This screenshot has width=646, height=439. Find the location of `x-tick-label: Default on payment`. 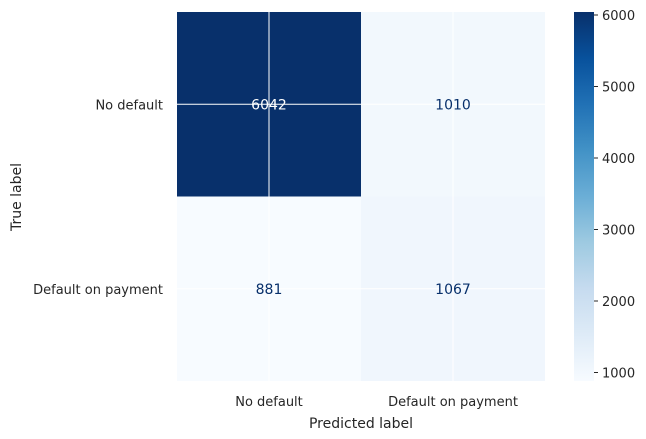

x-tick-label: Default on payment is located at coordinates (453, 402).